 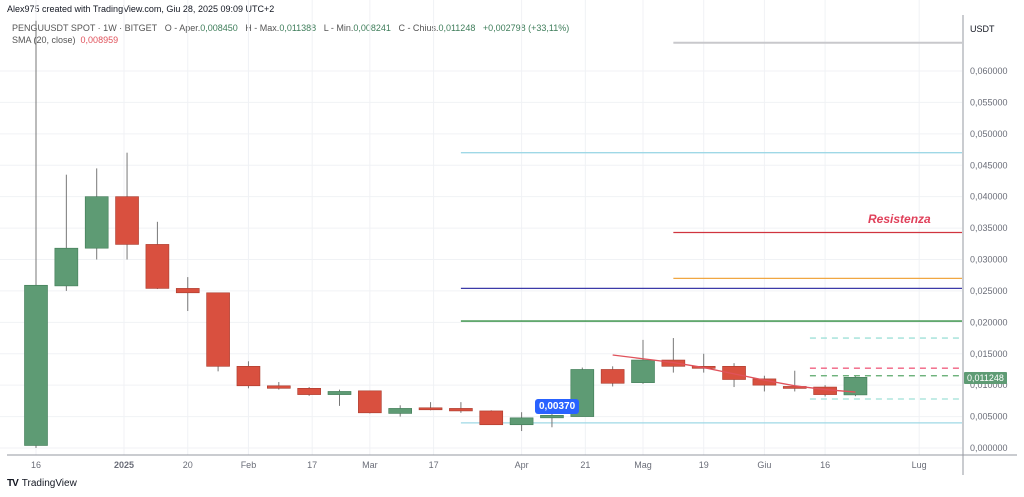 I want to click on y-tick-label: 0,035000, so click(x=989, y=228).